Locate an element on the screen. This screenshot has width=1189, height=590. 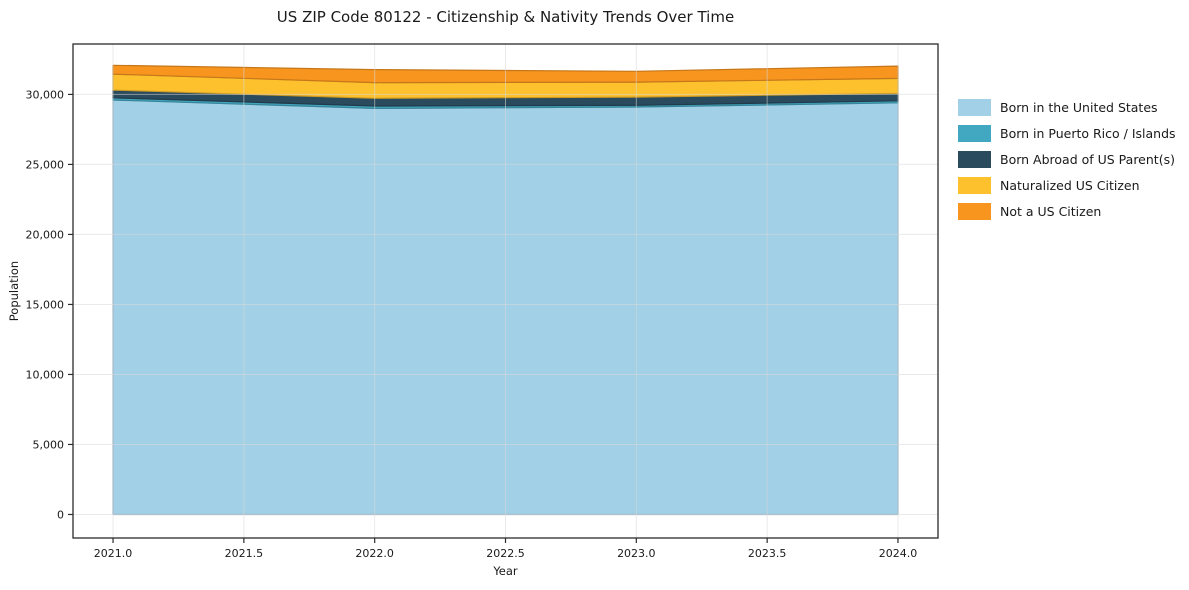
y-tick-label: 5,000 is located at coordinates (49, 444).